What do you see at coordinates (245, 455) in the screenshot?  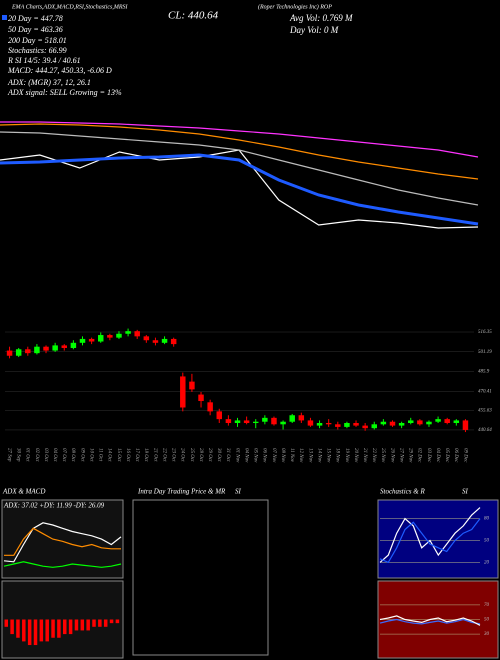 I see `x-tick-label: 04 Nov` at bounding box center [245, 455].